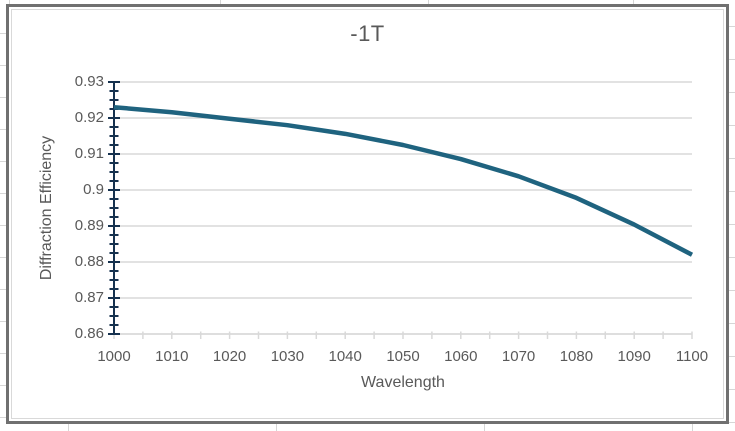 This screenshot has height=431, width=735. Describe the element at coordinates (46, 208) in the screenshot. I see `y-axis-title: Diffraction Efficiency` at that location.